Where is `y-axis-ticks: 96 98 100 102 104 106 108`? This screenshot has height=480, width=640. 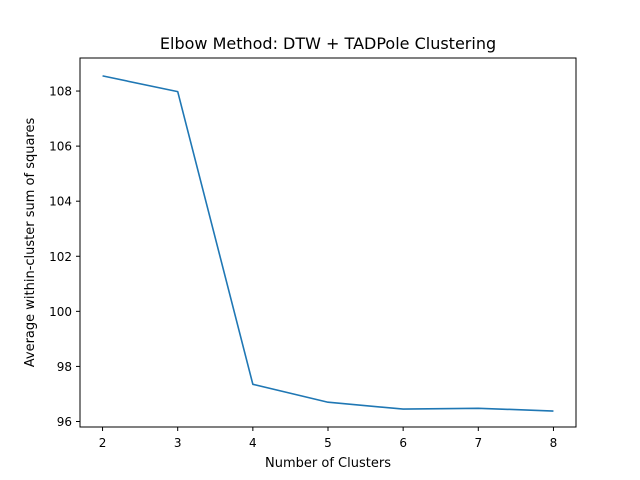
y-axis-ticks: 96 98 100 102 104 106 108 is located at coordinates (64, 257).